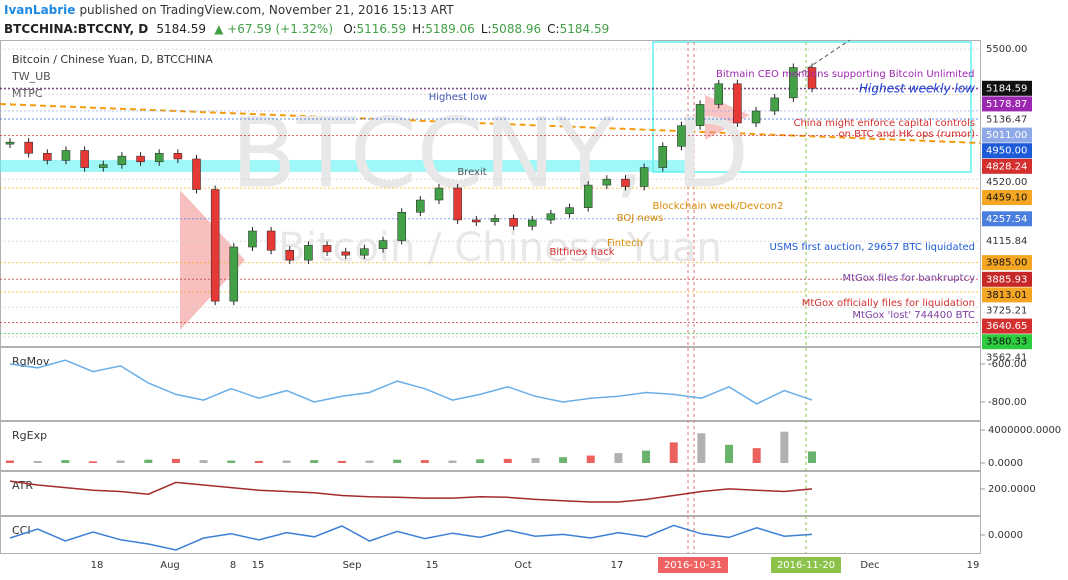  I want to click on price-label: 3725.21, so click(1006, 310).